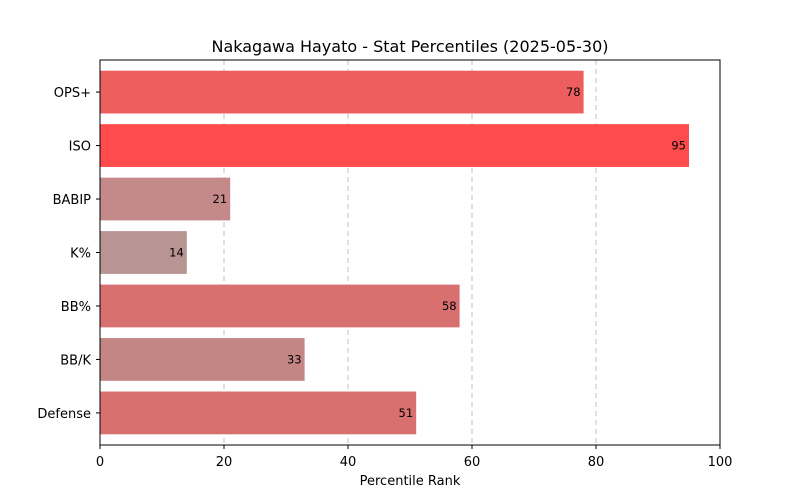  Describe the element at coordinates (64, 414) in the screenshot. I see `y-tick-label: Defense` at that location.